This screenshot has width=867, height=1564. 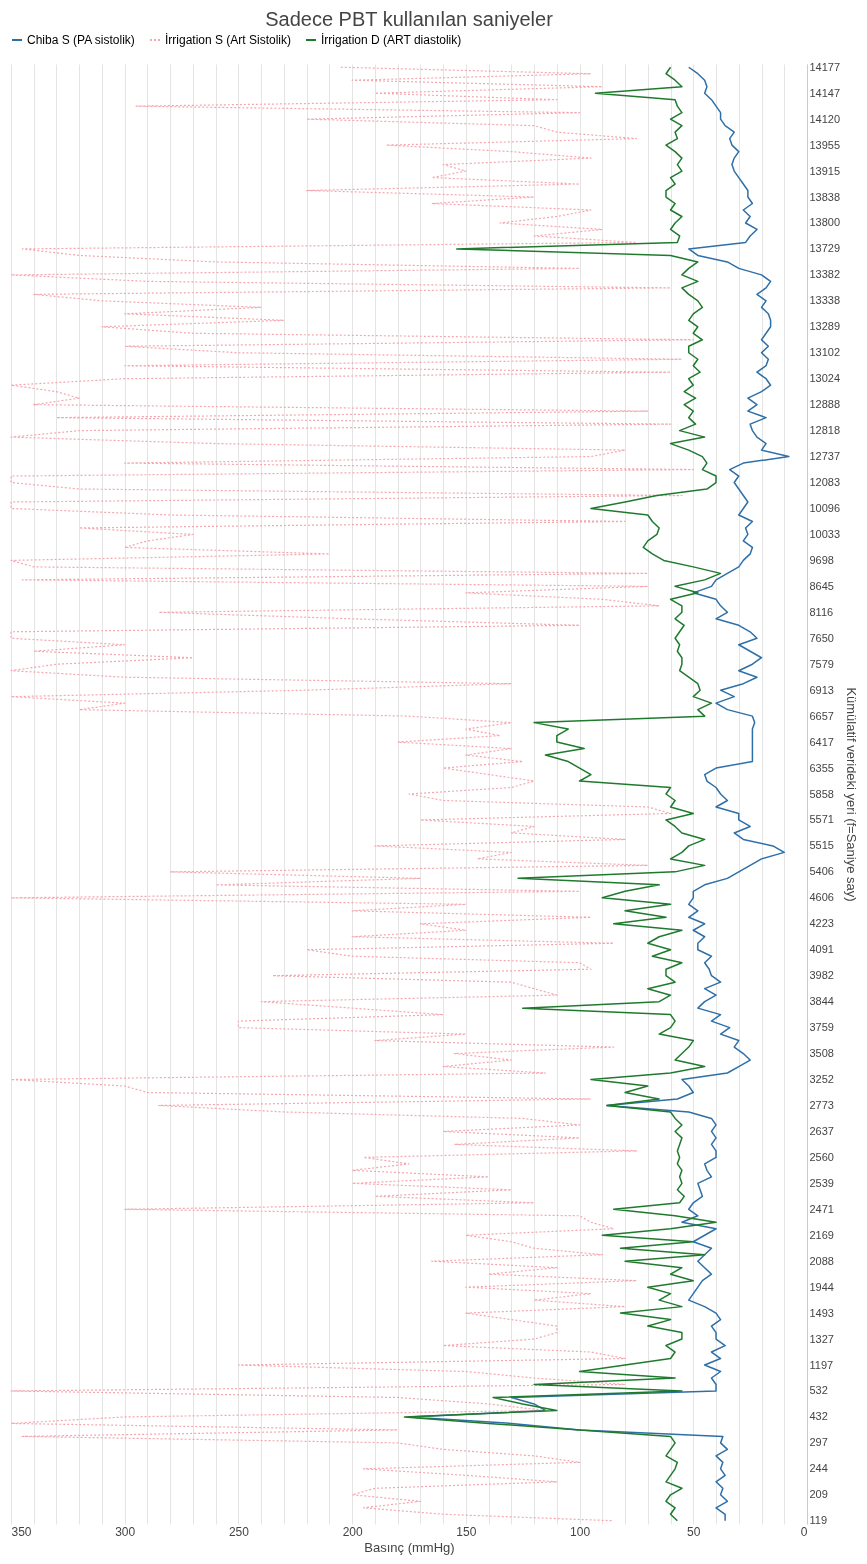 I want to click on y-tick-label: 13729, so click(x=825, y=248).